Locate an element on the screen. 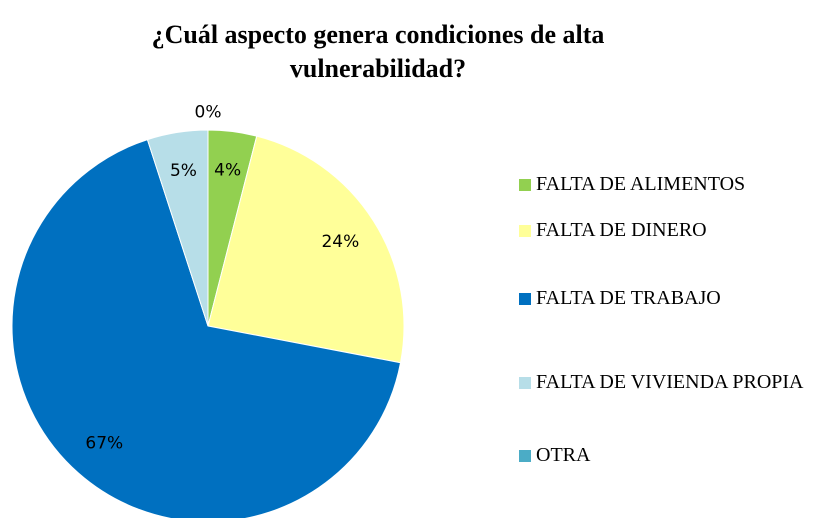 The image size is (825, 518). legend-label: FALTA DE VIVIENDA PROPIA is located at coordinates (670, 382).